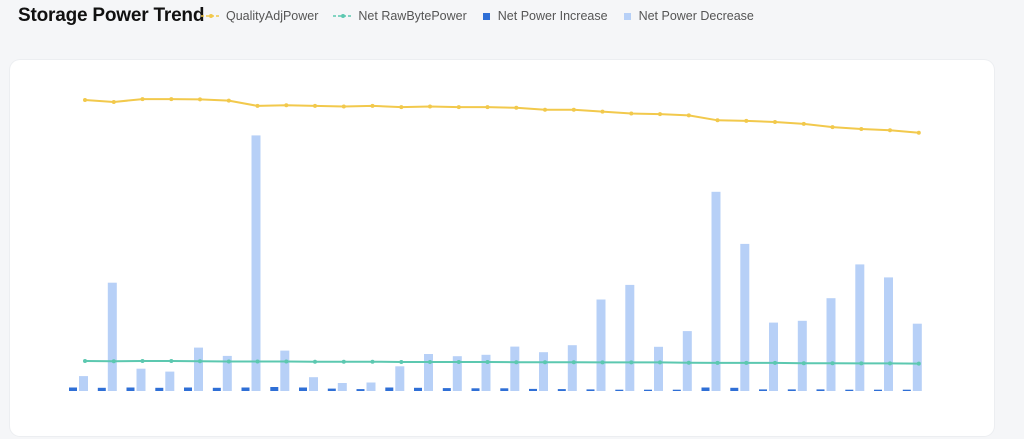  I want to click on legend-item-qualityadjpower: QualityAdjPower, so click(259, 16).